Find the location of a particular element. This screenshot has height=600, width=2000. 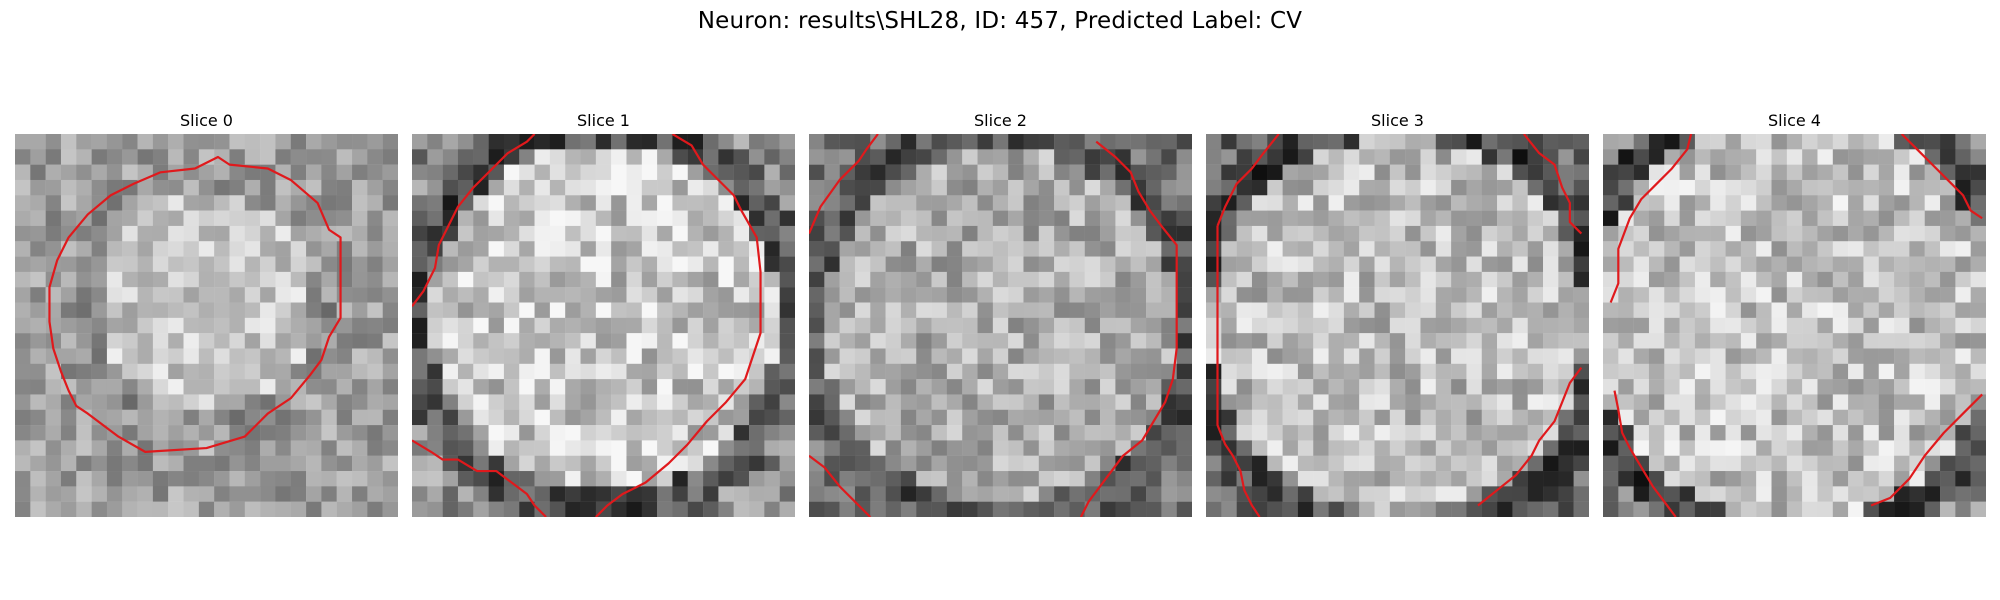

slice-title: Slice 3 is located at coordinates (1397, 120).